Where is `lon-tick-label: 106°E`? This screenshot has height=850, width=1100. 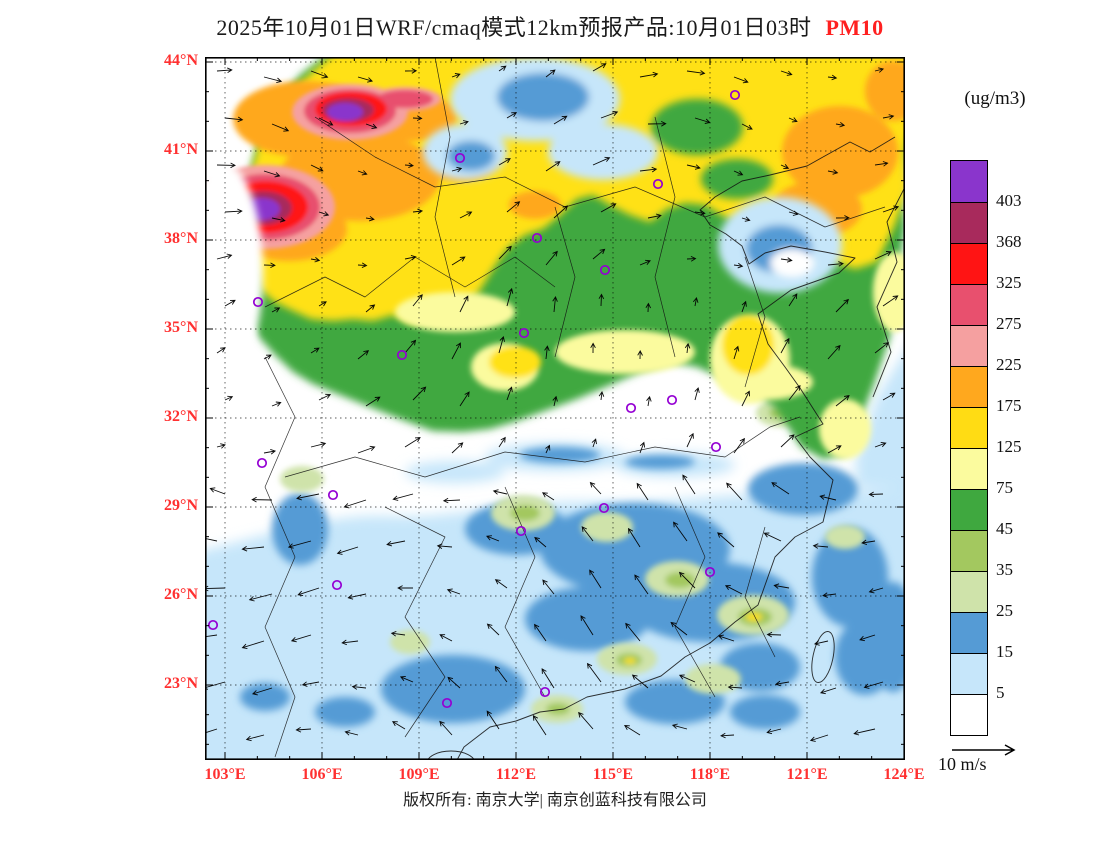
lon-tick-label: 106°E is located at coordinates (322, 774).